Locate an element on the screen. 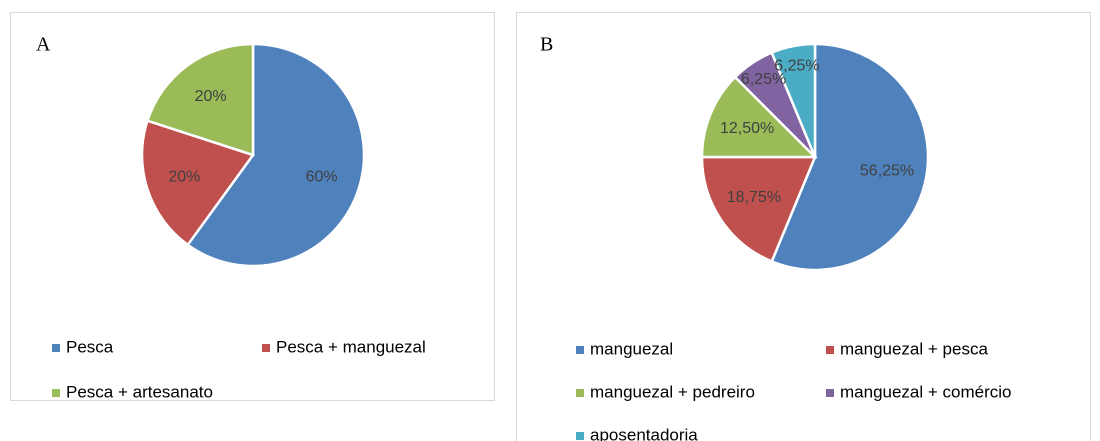  chart-title: A is located at coordinates (43, 45).